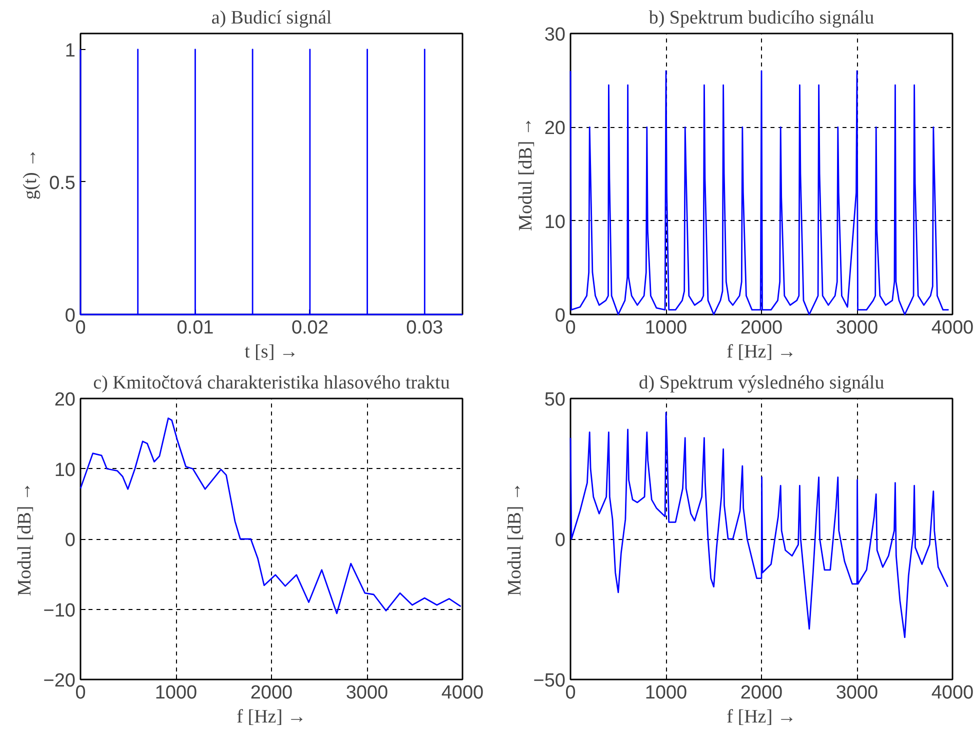 The image size is (980, 731). I want to click on y-tick-label: 30, so click(555, 35).